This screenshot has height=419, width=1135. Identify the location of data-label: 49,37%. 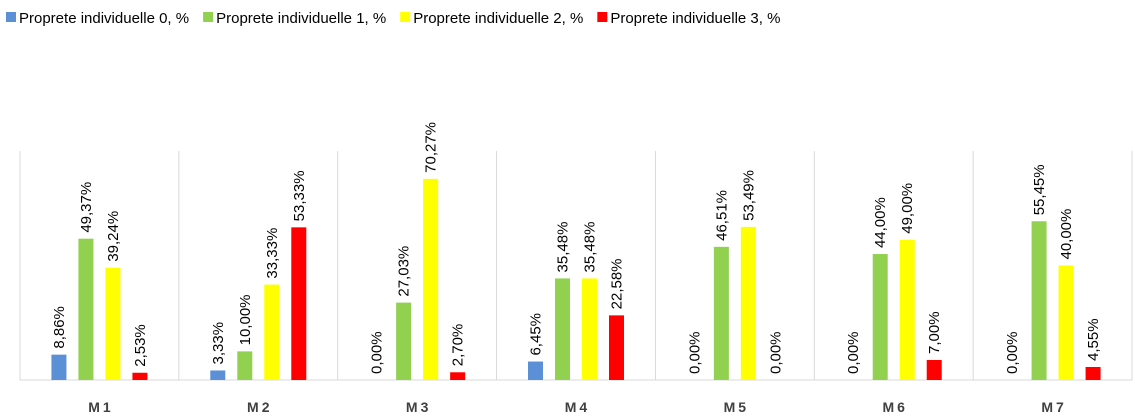
(86, 207).